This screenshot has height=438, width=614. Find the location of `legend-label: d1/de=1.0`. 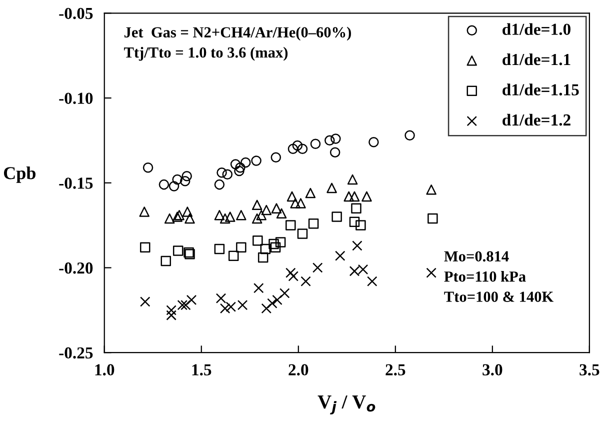

legend-label: d1/de=1.0 is located at coordinates (536, 29).